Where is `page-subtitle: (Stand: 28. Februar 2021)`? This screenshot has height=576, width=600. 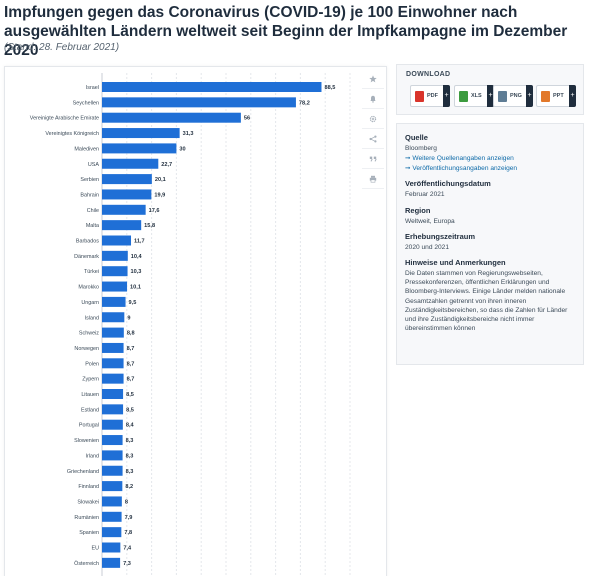 page-subtitle: (Stand: 28. Februar 2021) is located at coordinates (62, 47).